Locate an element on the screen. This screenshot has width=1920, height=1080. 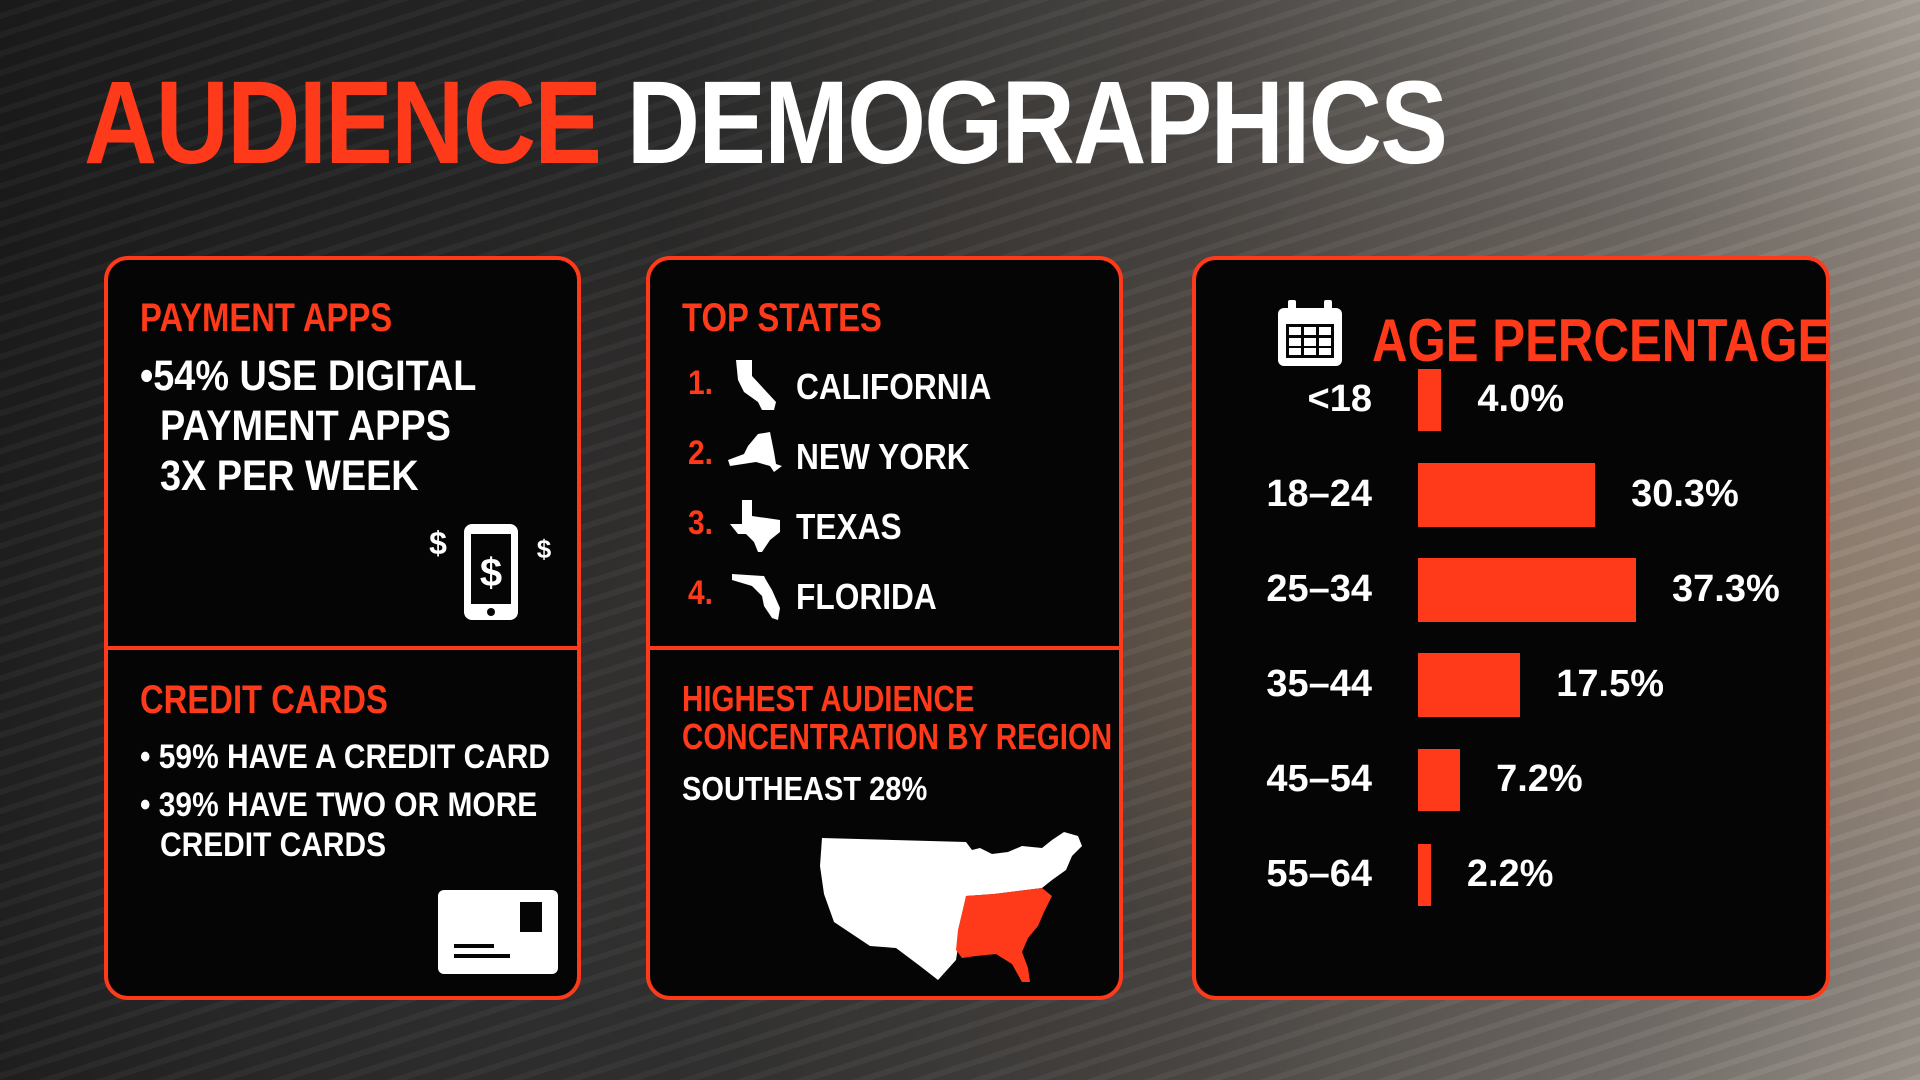
age-value-label: 7.2% is located at coordinates (1539, 779).